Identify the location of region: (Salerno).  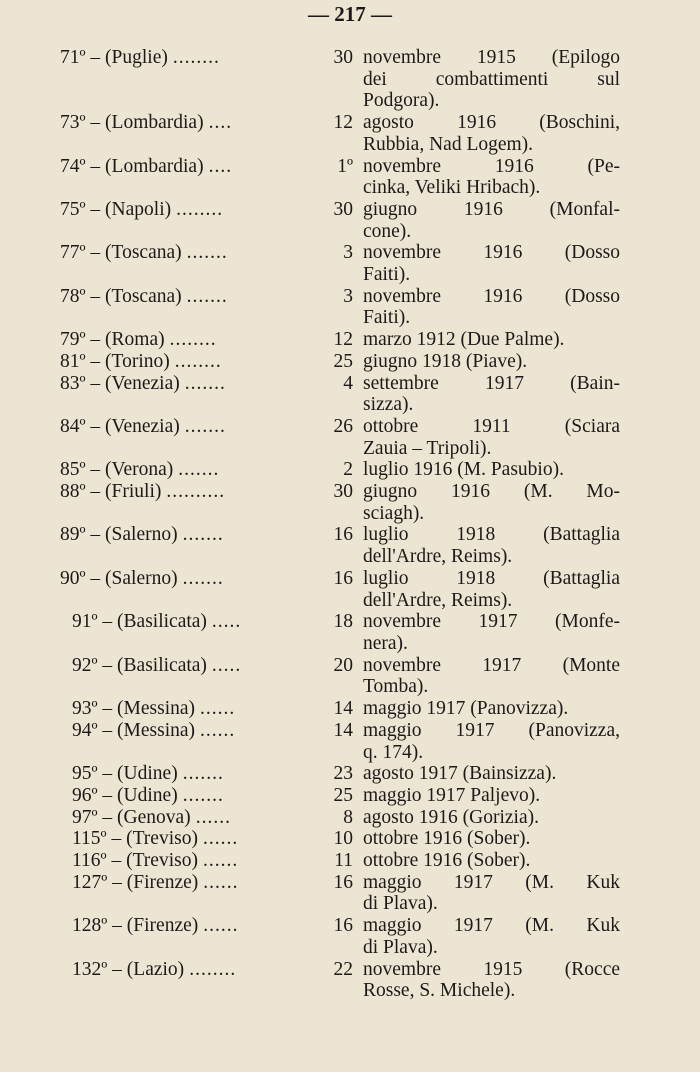
(141, 578).